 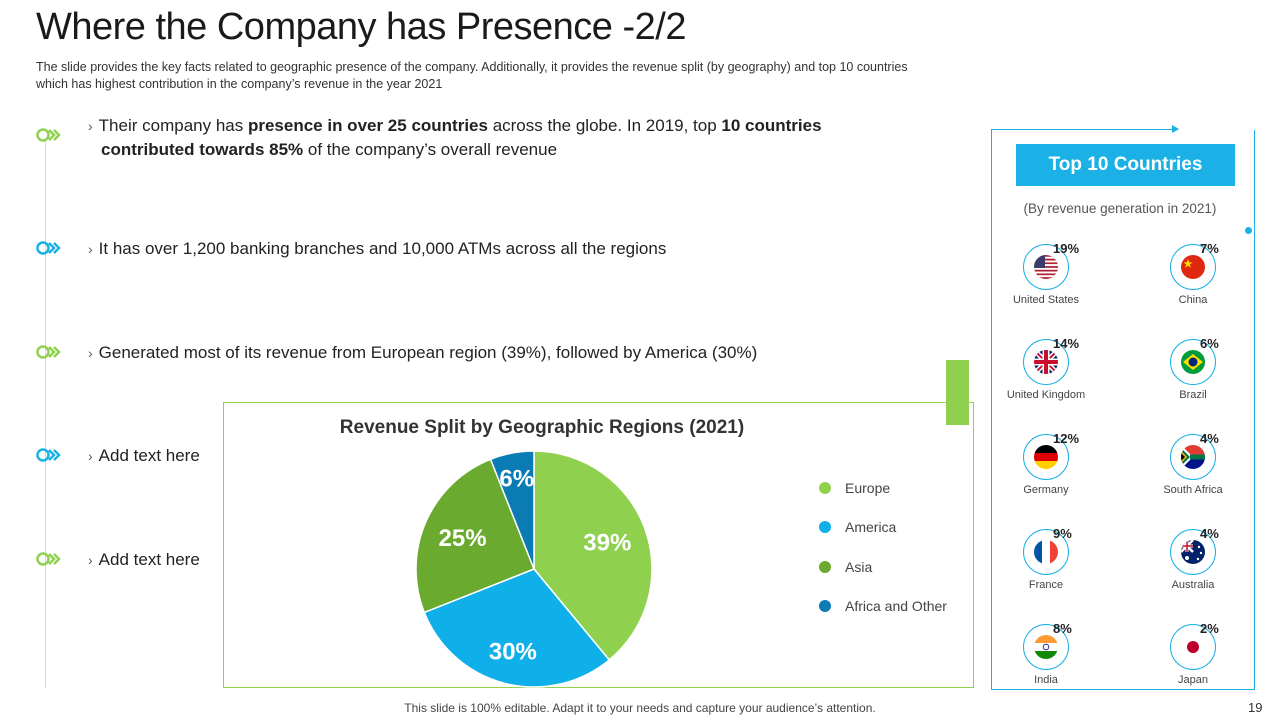 I want to click on brazil-flag-icon, so click(x=1193, y=362).